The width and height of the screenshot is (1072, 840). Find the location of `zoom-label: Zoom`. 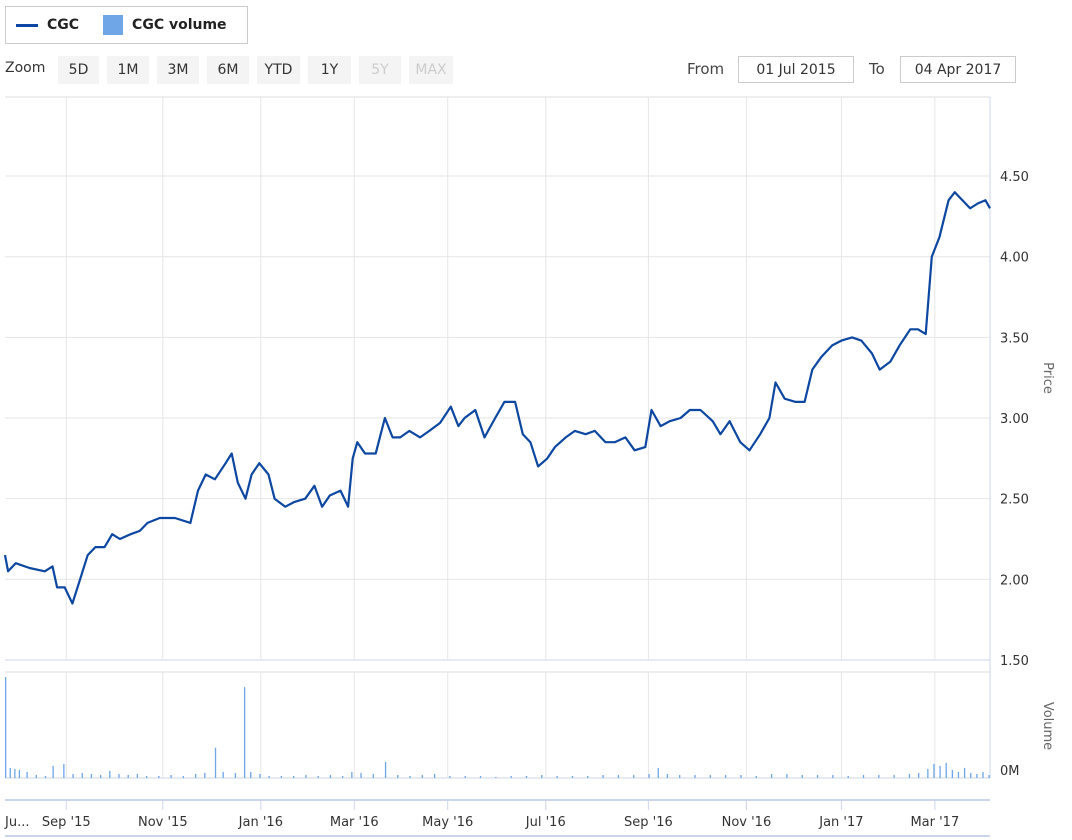

zoom-label: Zoom is located at coordinates (25, 68).